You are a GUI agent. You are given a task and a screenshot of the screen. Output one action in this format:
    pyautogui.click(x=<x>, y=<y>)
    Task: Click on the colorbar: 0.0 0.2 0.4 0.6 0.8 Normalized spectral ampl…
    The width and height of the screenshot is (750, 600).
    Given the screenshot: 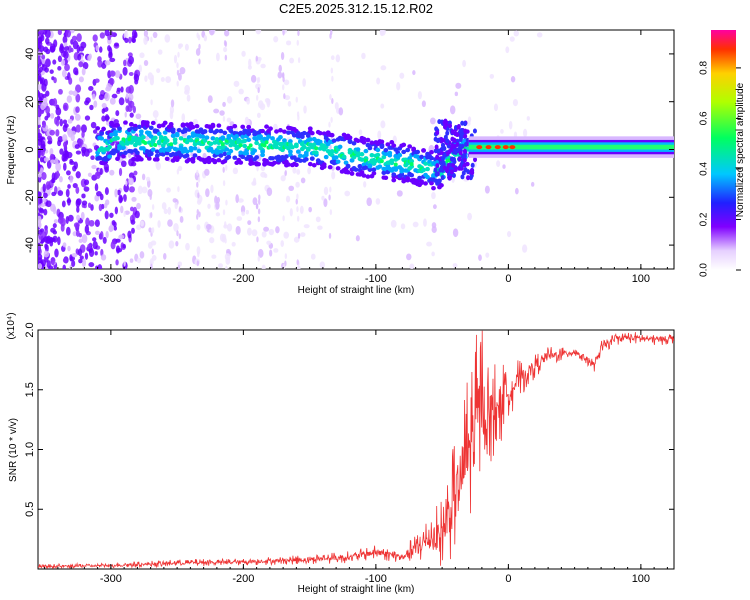 What is the action you would take?
    pyautogui.click(x=722, y=153)
    